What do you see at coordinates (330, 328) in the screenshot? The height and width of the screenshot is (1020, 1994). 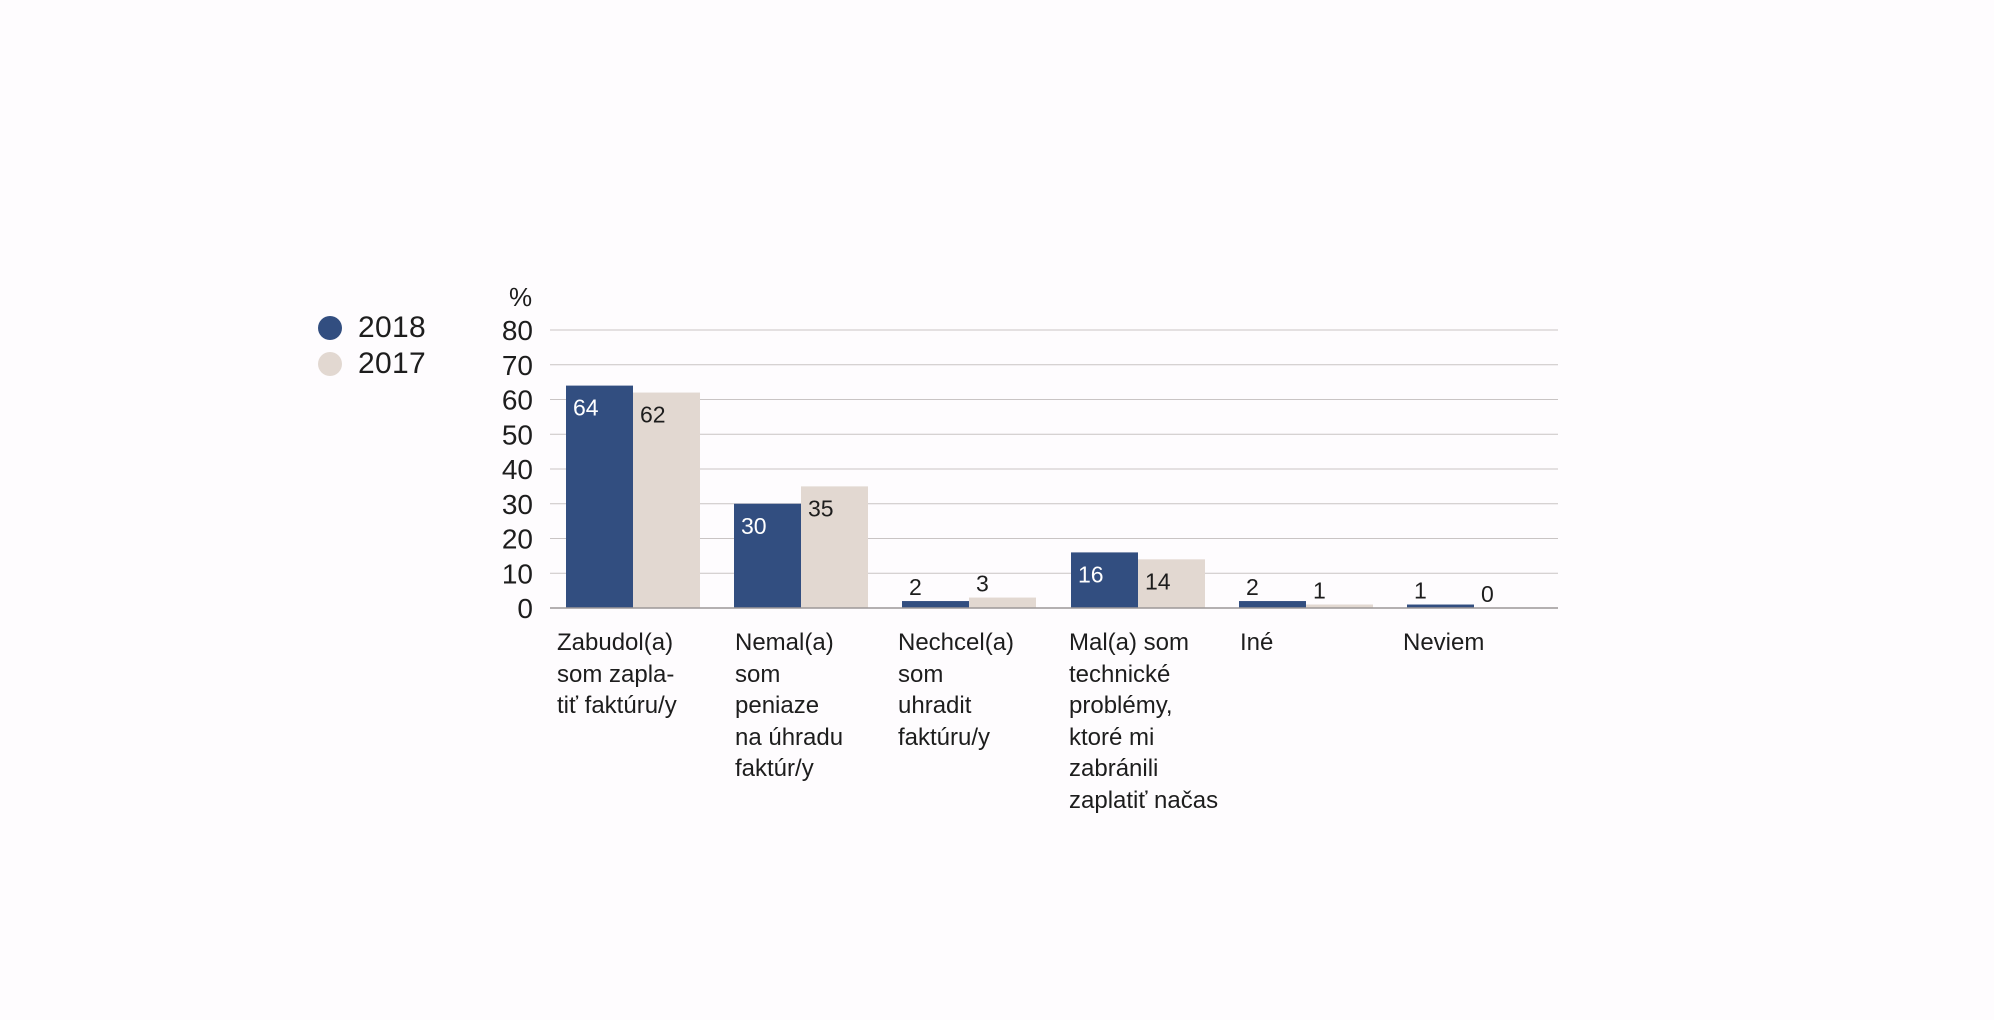 I see `legend-swatch-2018` at bounding box center [330, 328].